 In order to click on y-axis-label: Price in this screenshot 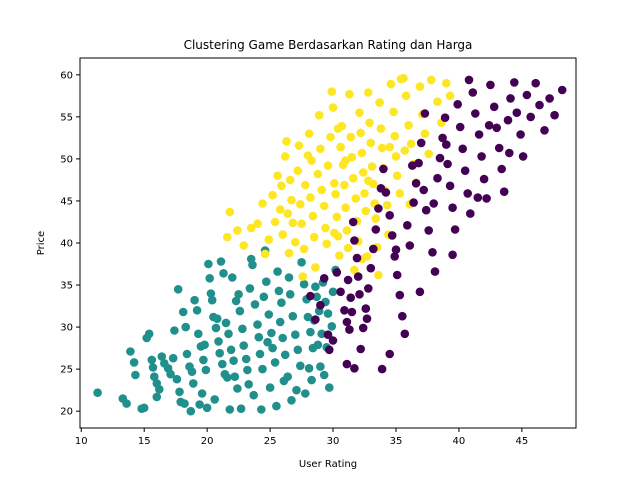, I will do `click(41, 243)`.